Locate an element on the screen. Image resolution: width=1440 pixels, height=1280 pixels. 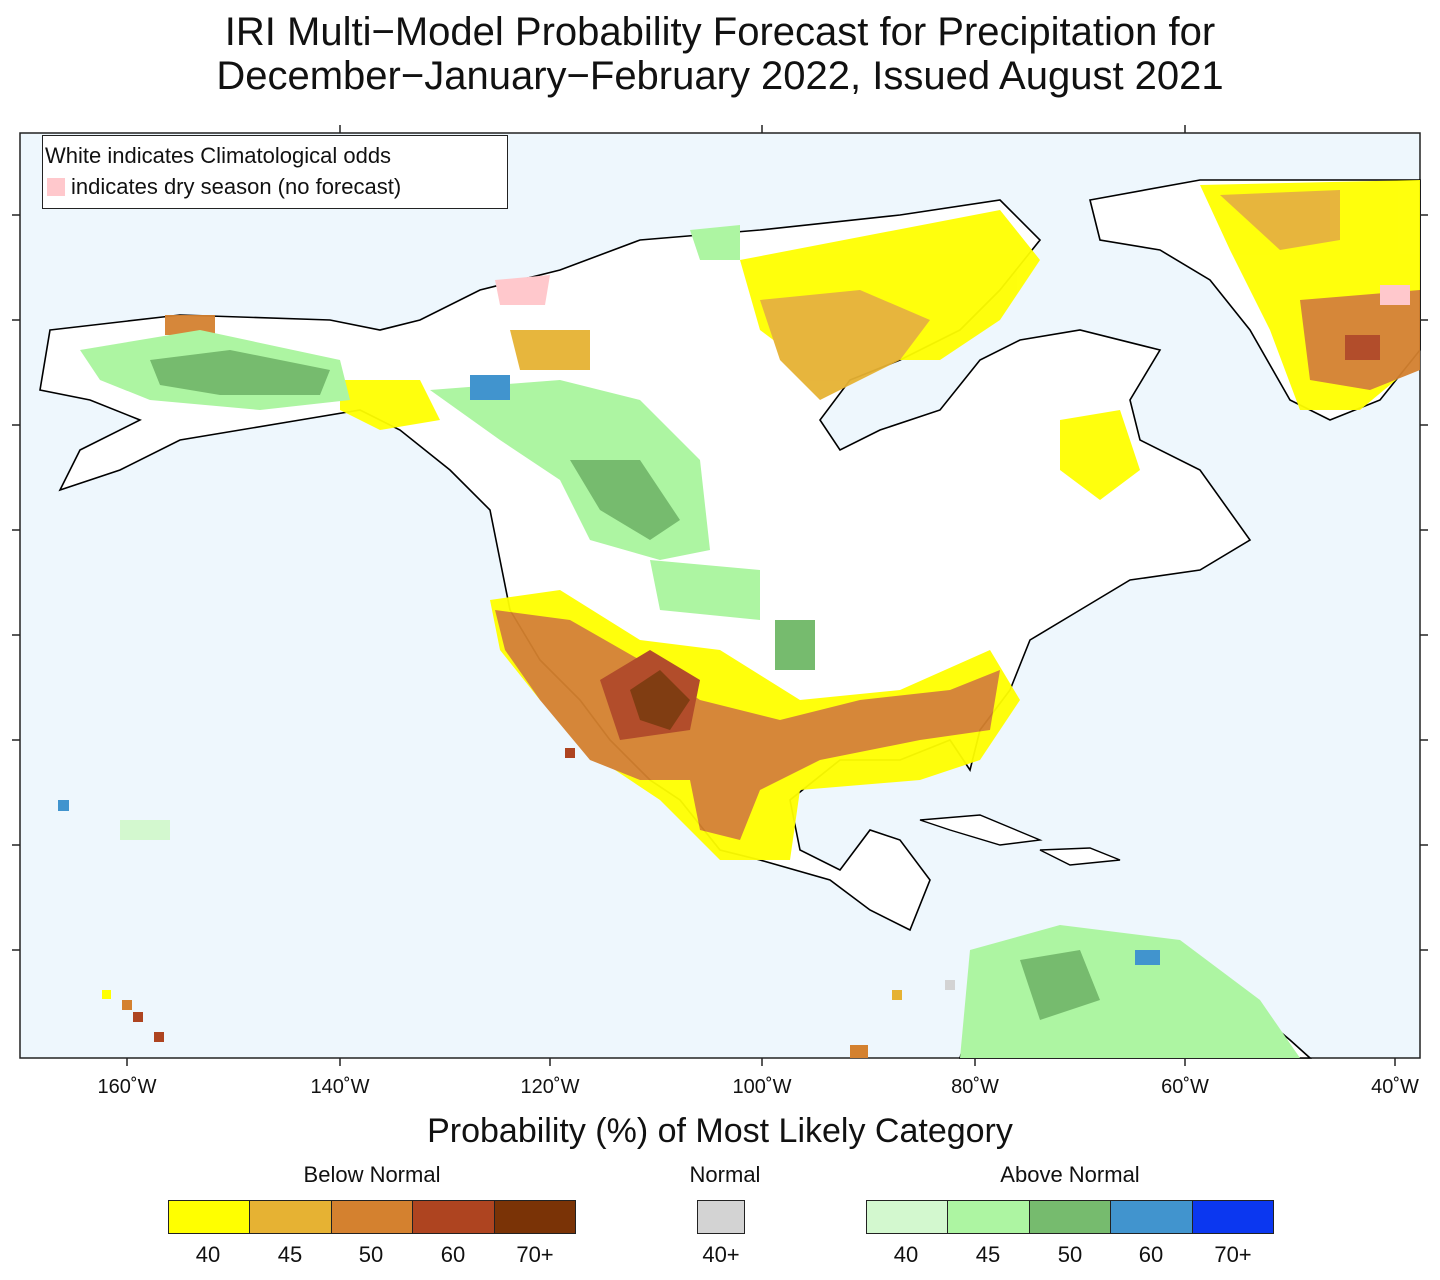
hispaniola-land is located at coordinates (1080, 856).